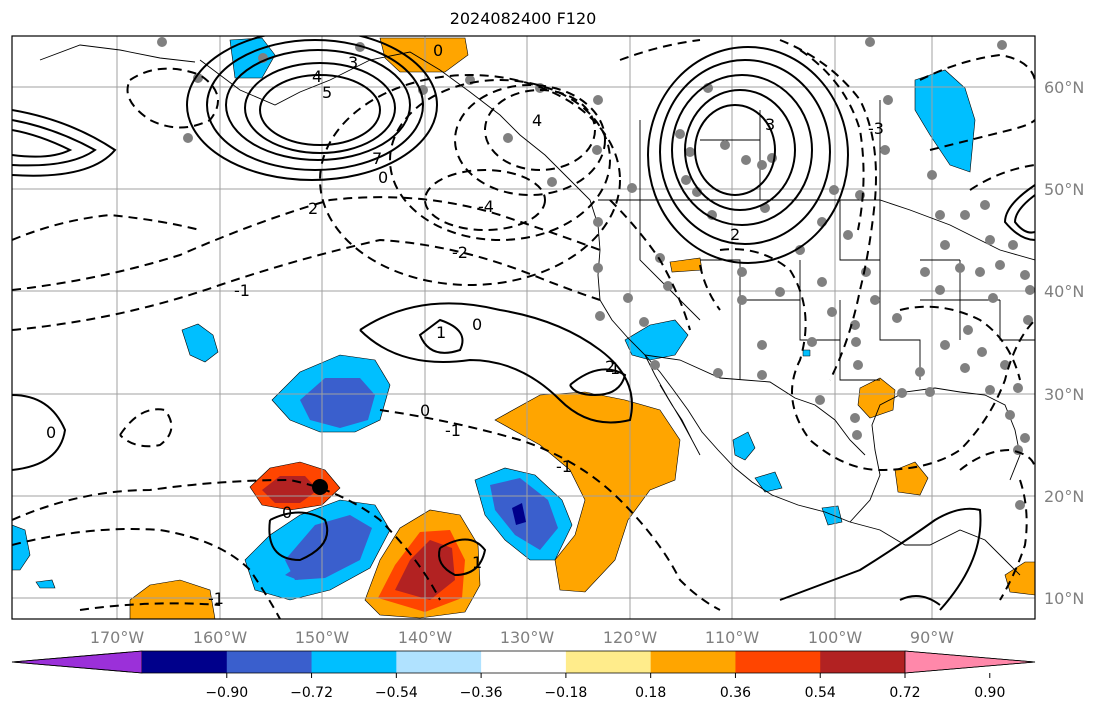  Describe the element at coordinates (932, 637) in the screenshot. I see `lon-label: 90°W` at that location.